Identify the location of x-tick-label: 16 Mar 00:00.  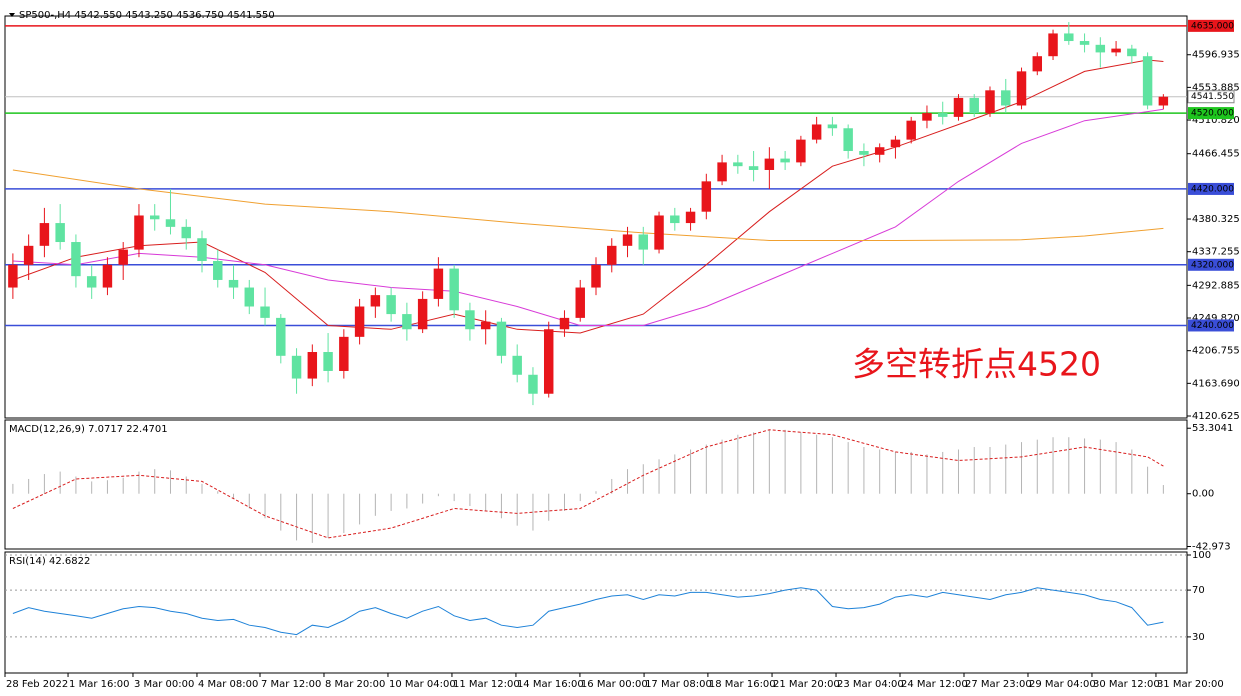
(614, 684).